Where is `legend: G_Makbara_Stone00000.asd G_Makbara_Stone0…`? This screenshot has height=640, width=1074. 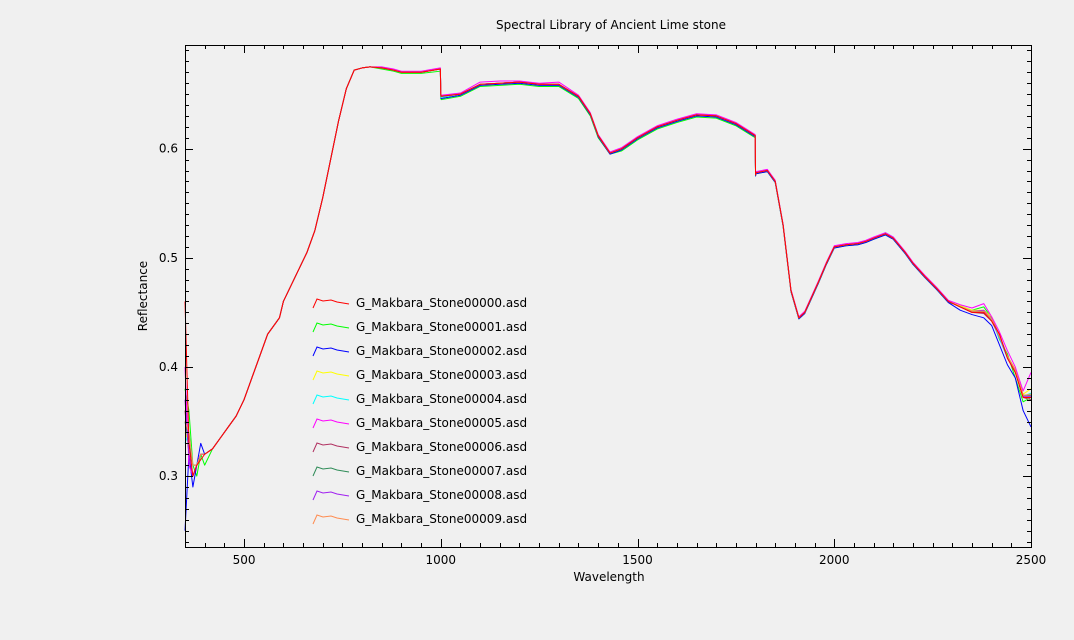 legend: G_Makbara_Stone00000.asd G_Makbara_Stone0… is located at coordinates (419, 411).